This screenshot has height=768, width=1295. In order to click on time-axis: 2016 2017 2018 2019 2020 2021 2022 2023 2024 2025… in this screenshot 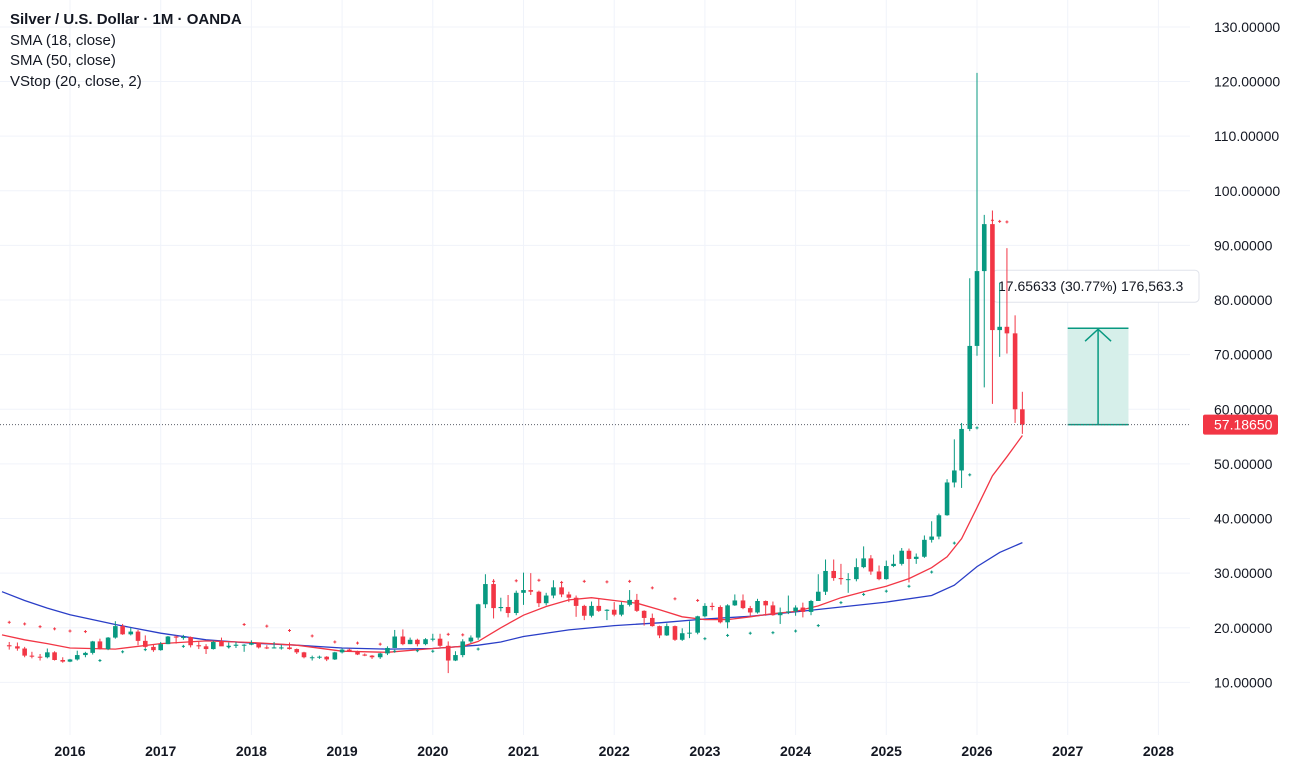, I will do `click(614, 751)`.